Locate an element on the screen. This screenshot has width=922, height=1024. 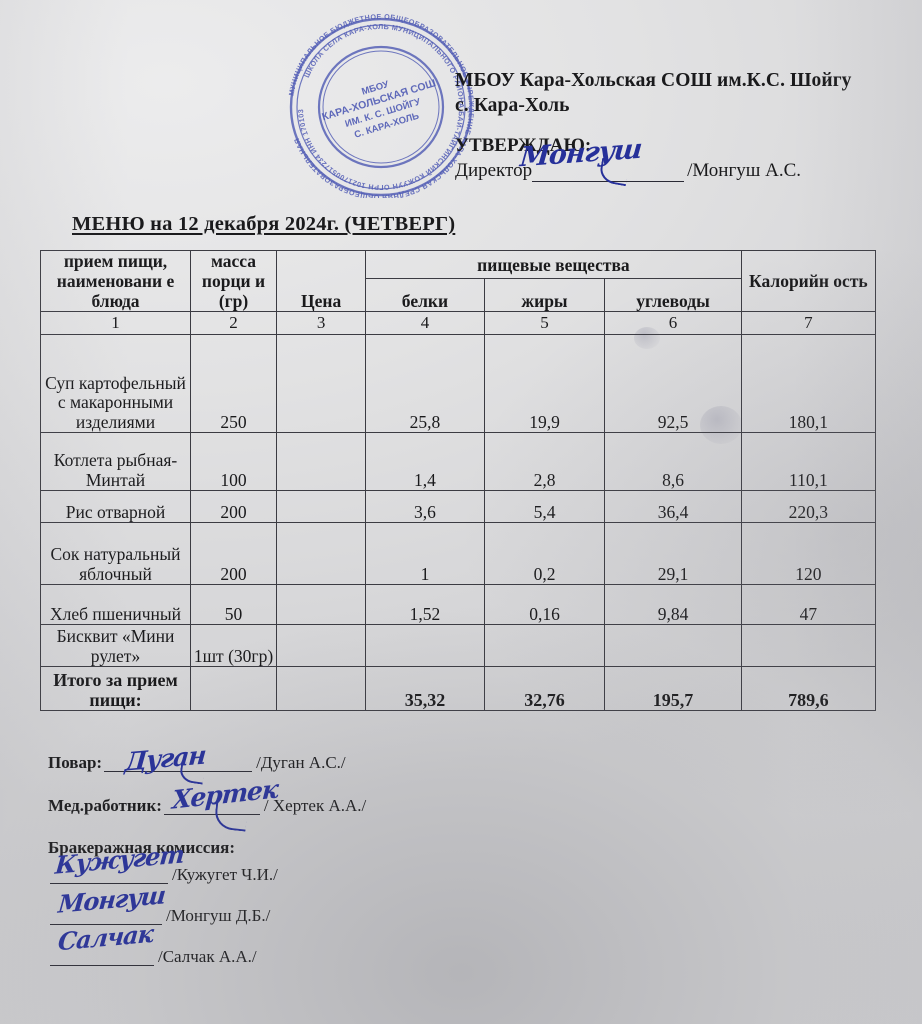
commission-member-name: /Монгуш Д.Б./ is located at coordinates (218, 915).